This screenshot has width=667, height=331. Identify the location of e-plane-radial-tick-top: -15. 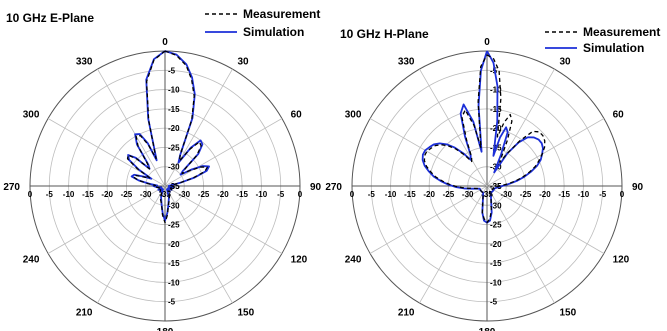
(174, 109).